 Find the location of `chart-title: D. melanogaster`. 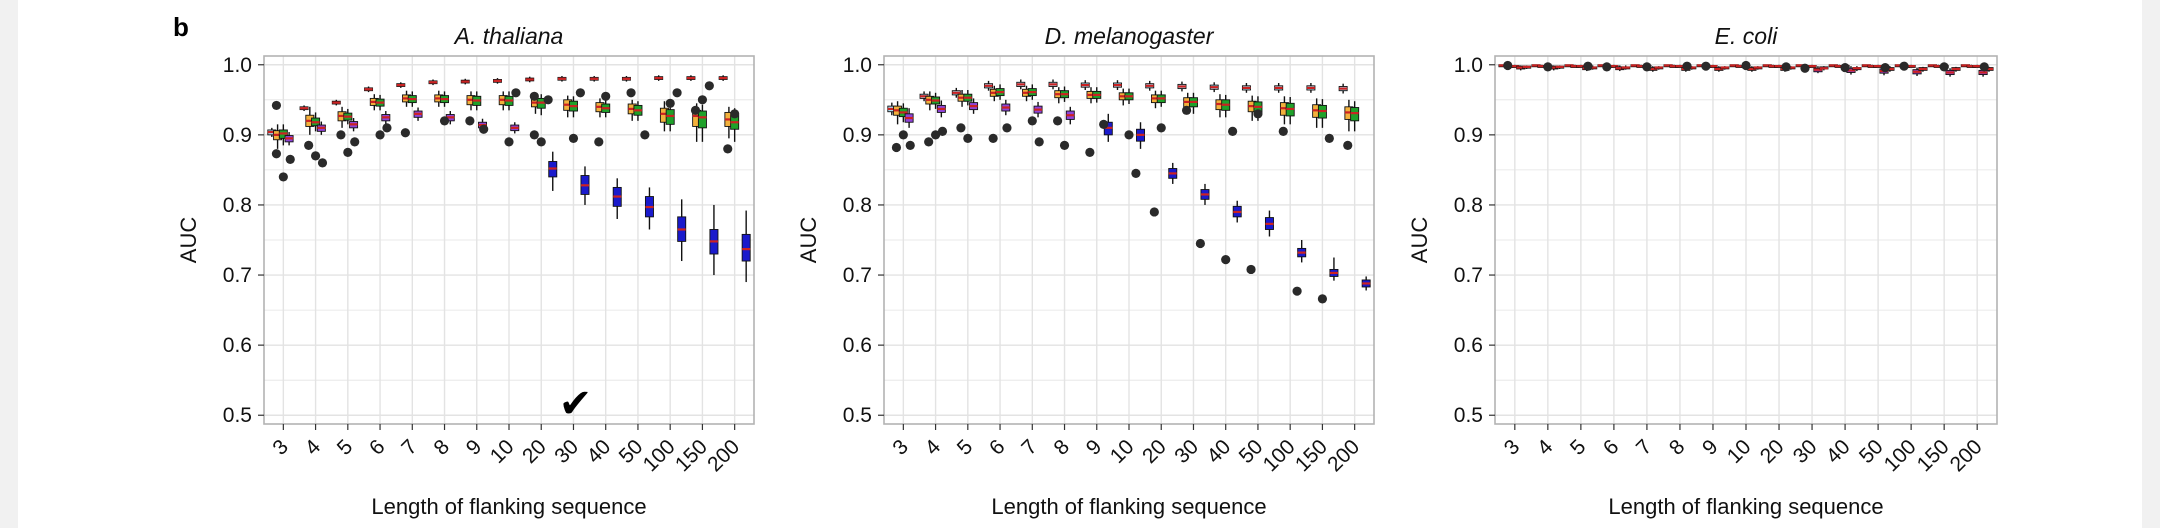

chart-title: D. melanogaster is located at coordinates (1130, 36).